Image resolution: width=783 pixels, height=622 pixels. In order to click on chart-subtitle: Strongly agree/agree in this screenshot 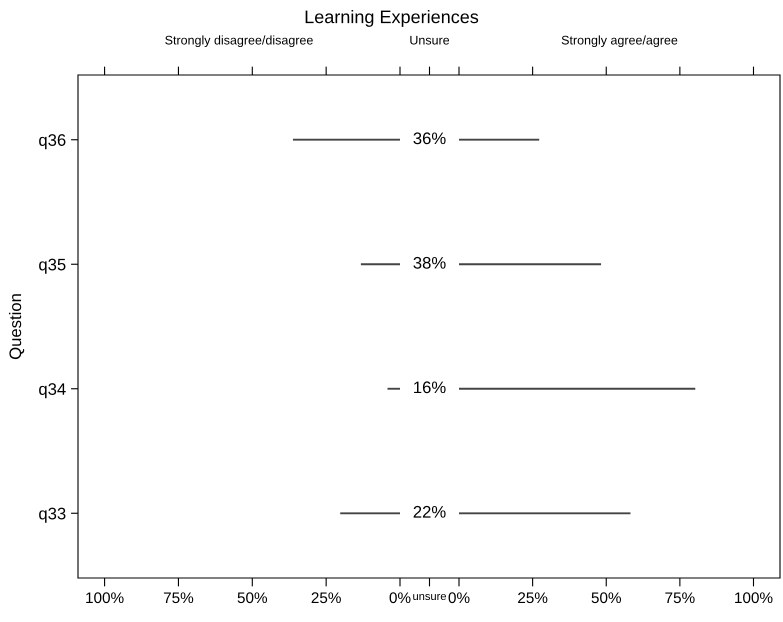, I will do `click(620, 41)`.